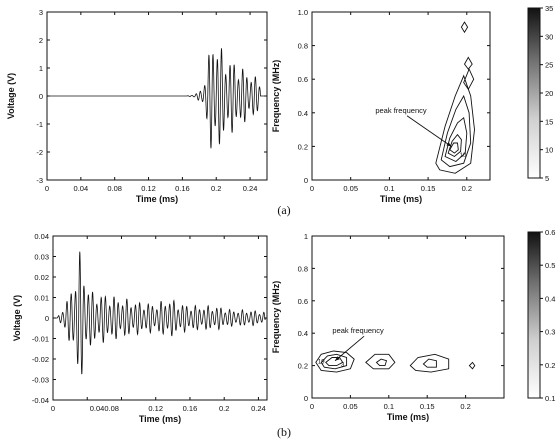 This screenshot has width=556, height=441. What do you see at coordinates (41, 277) in the screenshot?
I see `chart-b-waveform-ytick-label: 0.02` at bounding box center [41, 277].